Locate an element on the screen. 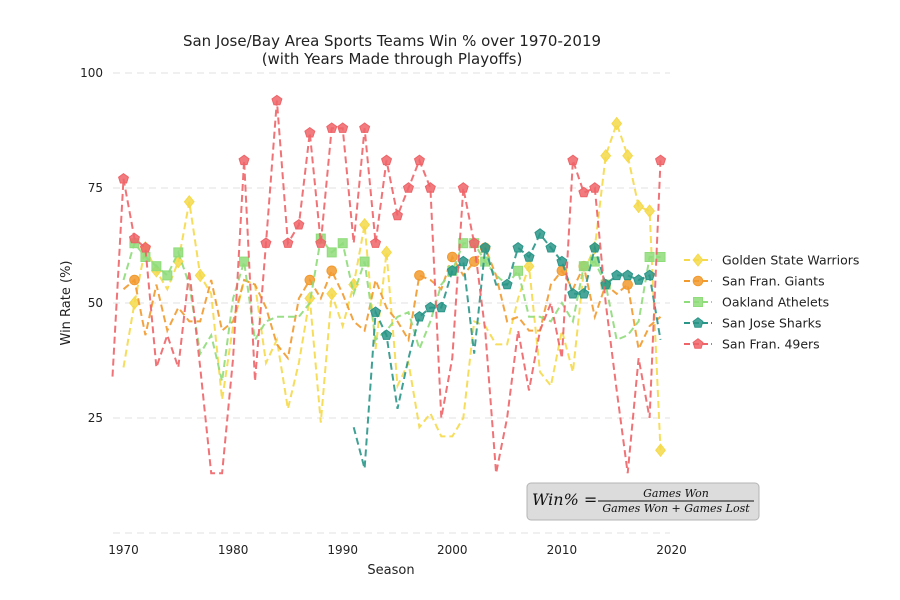  y-tick-label: 25 is located at coordinates (95, 418).